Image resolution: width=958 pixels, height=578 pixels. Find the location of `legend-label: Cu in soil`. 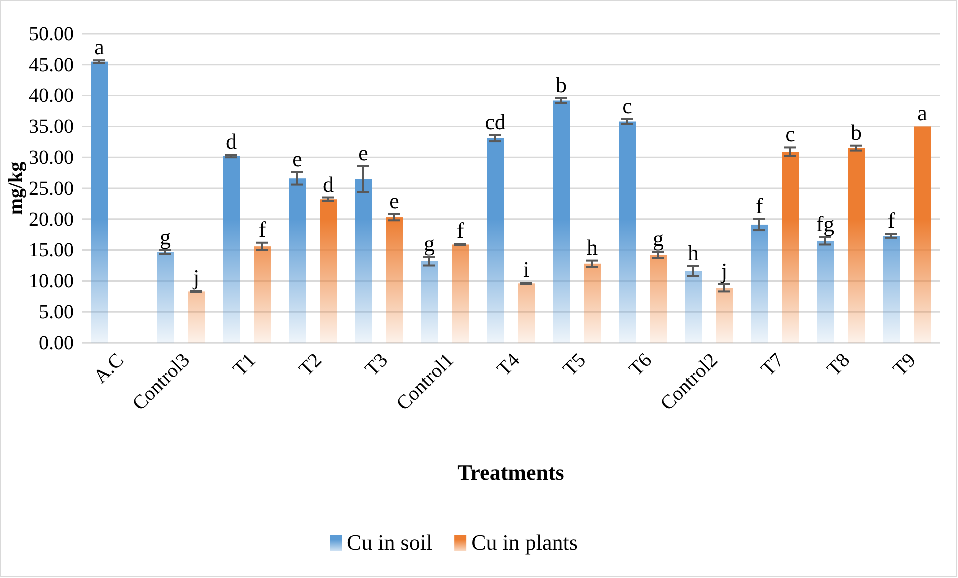

legend-label: Cu in soil is located at coordinates (390, 542).